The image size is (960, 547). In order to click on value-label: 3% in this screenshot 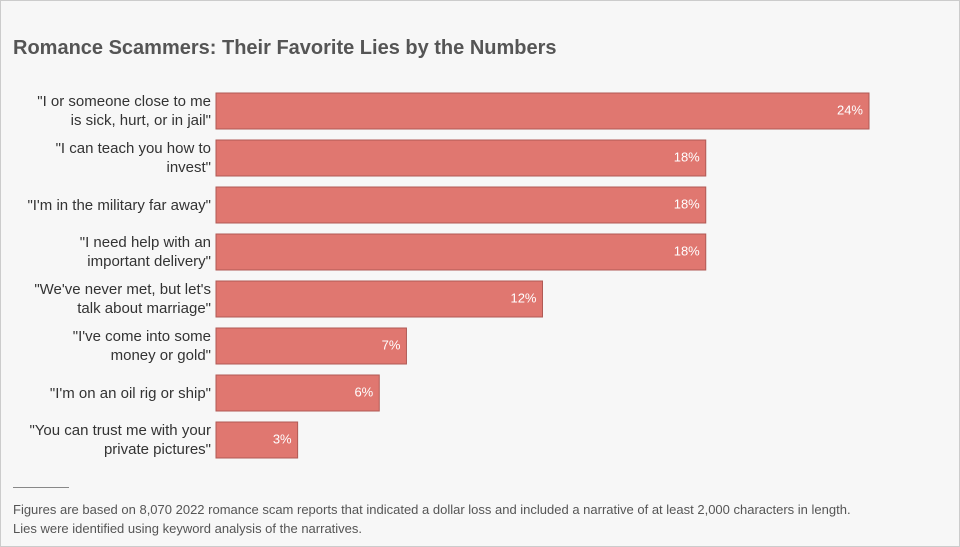, I will do `click(282, 438)`.